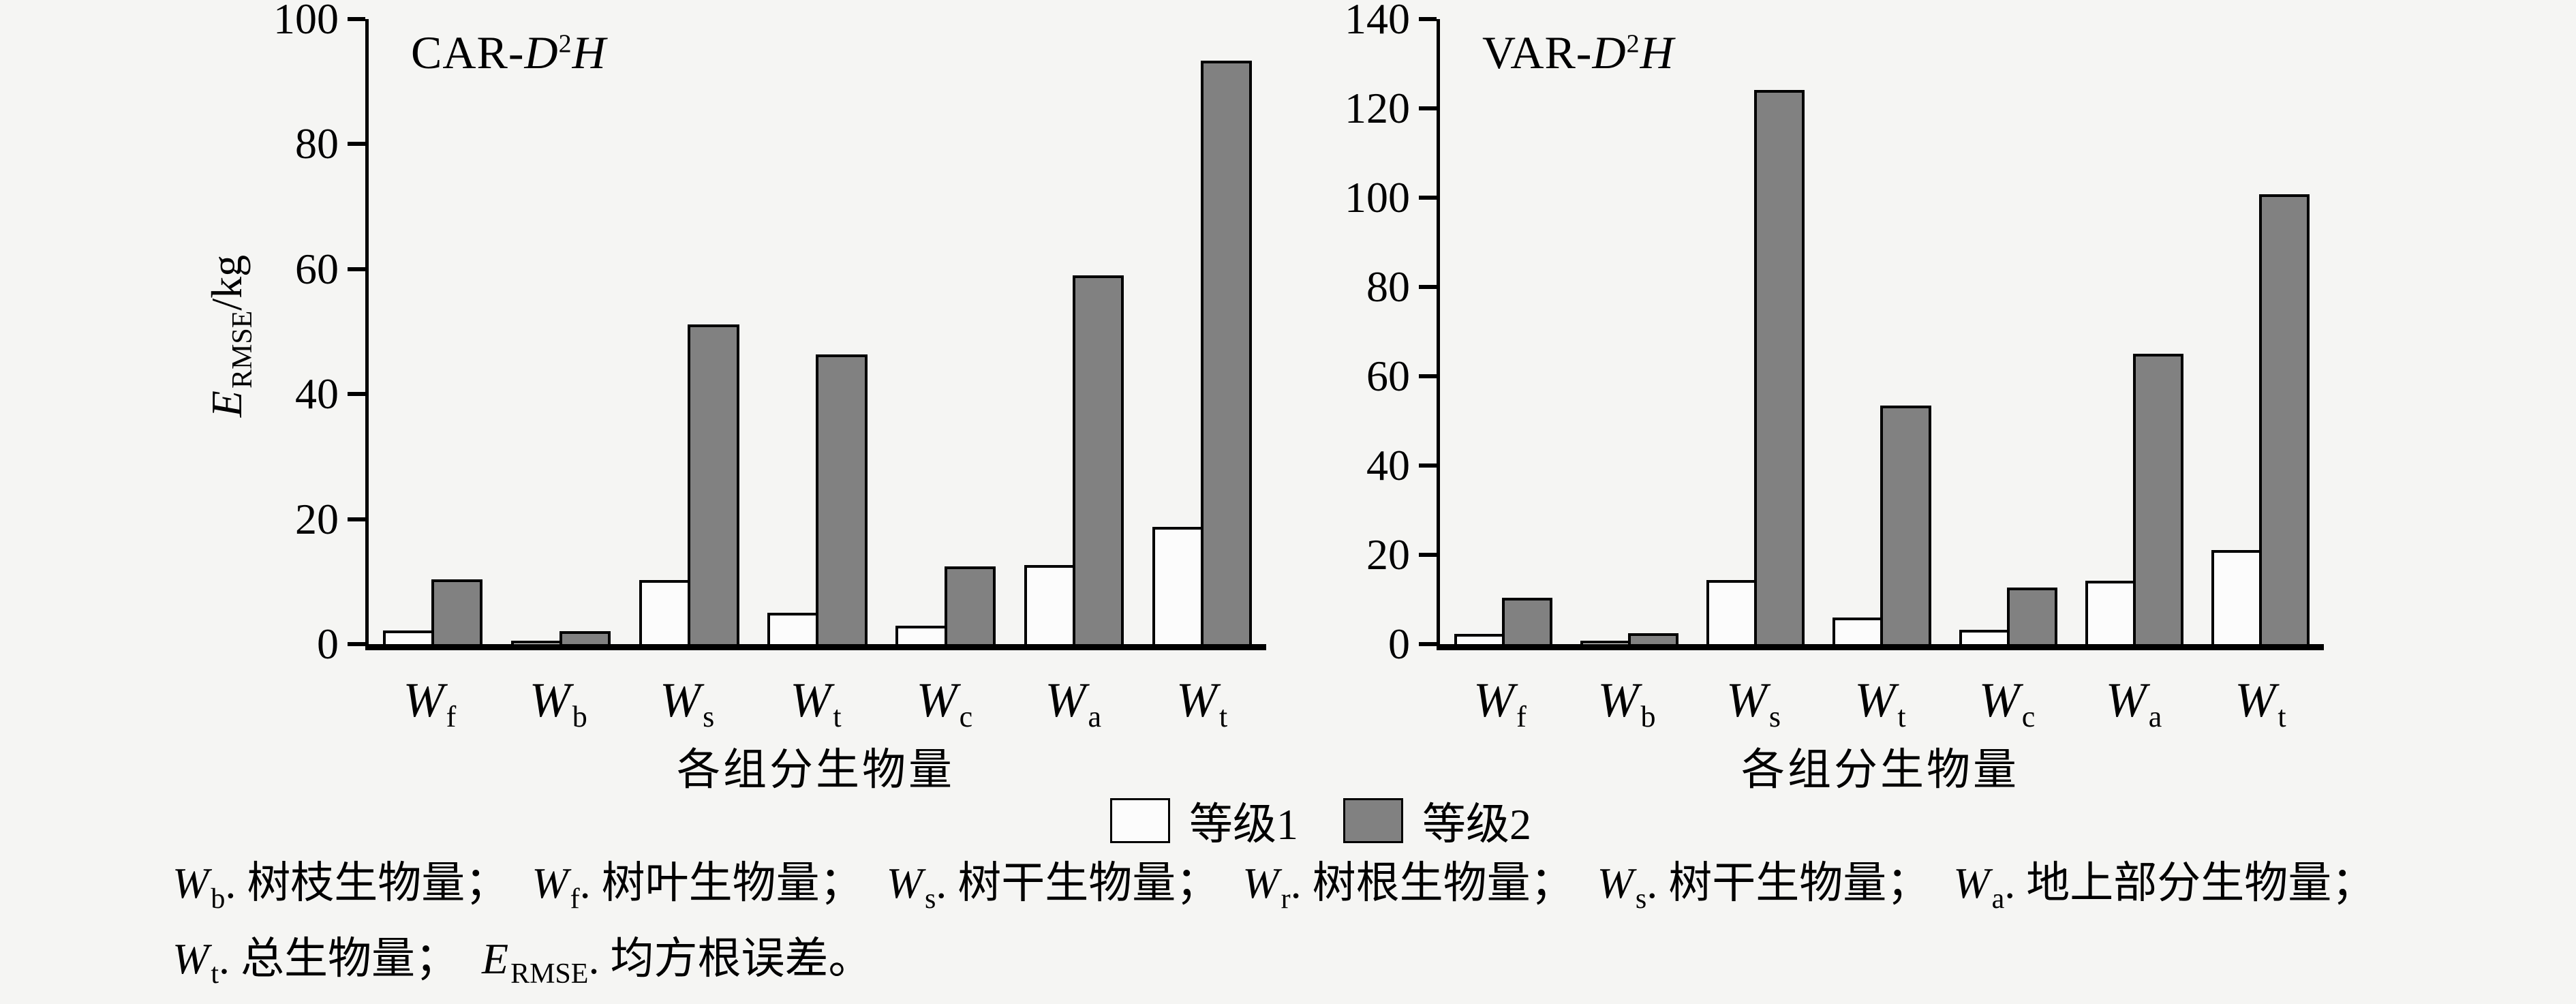 Image resolution: width=2576 pixels, height=1004 pixels. What do you see at coordinates (1377, 22) in the screenshot?
I see `y-tick-label: 140` at bounding box center [1377, 22].